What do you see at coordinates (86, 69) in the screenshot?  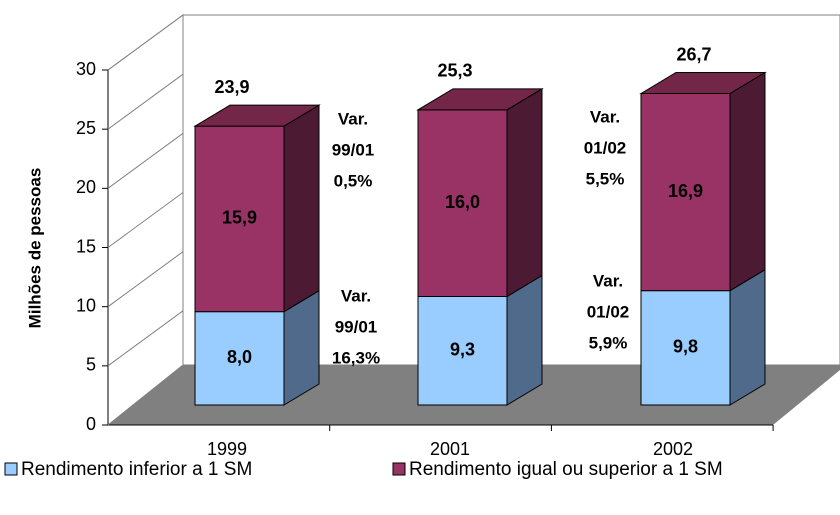 I see `y-tick-label: 30` at bounding box center [86, 69].